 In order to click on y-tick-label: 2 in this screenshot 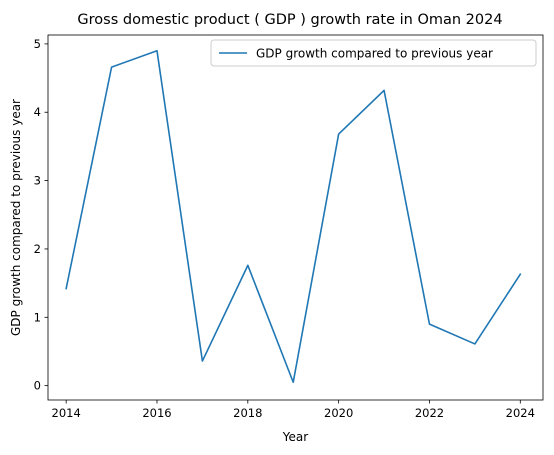, I will do `click(37, 249)`.